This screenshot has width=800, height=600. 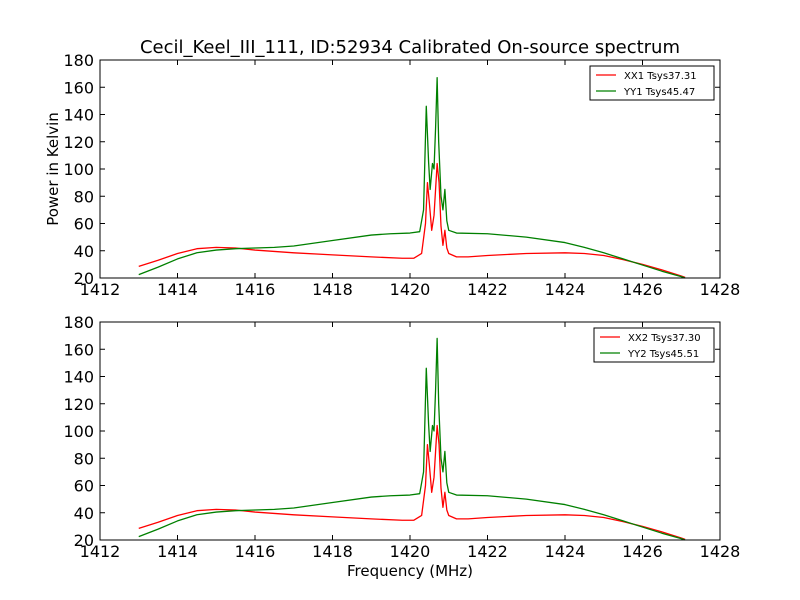 What do you see at coordinates (660, 76) in the screenshot?
I see `legend-entry: XX1 Tsys37.31` at bounding box center [660, 76].